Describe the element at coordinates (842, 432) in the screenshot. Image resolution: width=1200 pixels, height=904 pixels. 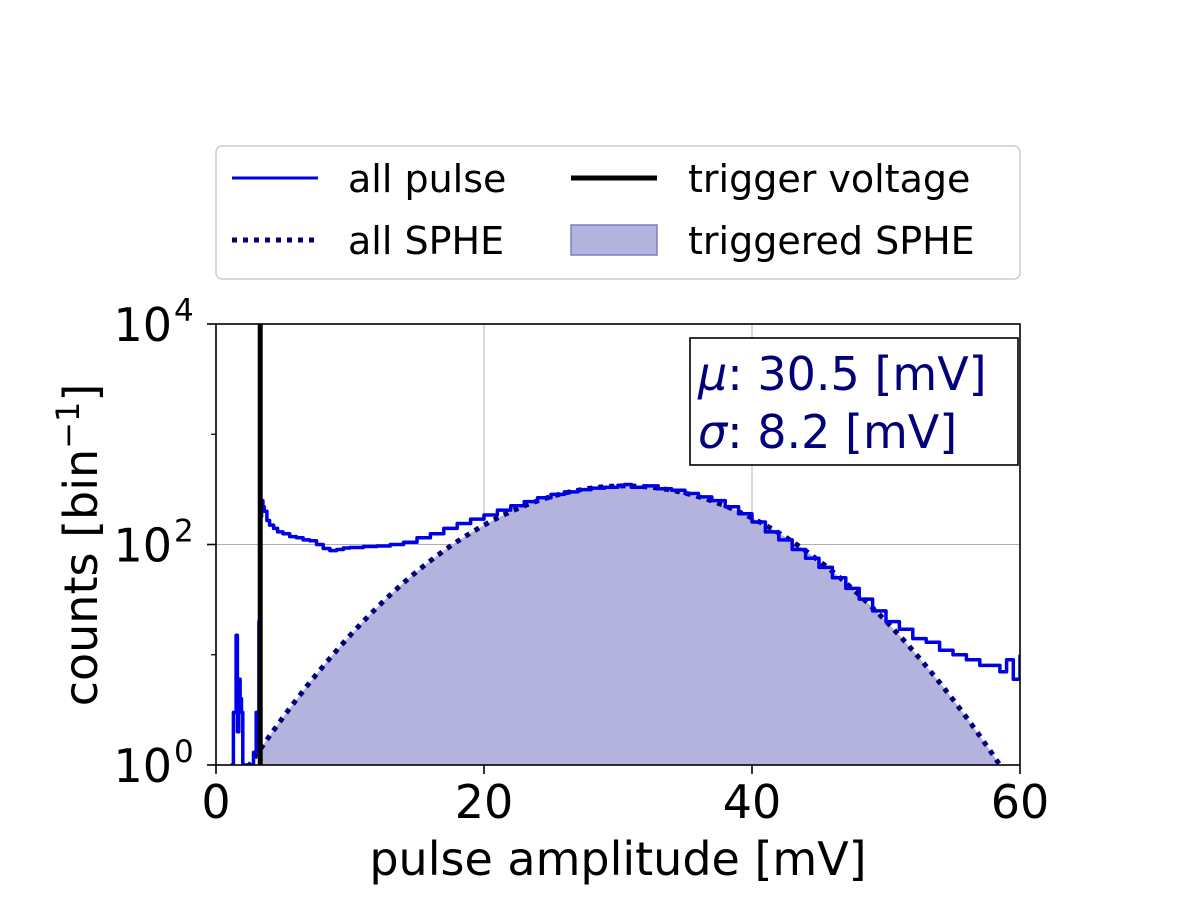
I see `sigma-value: : 8.2 [mV]` at that location.